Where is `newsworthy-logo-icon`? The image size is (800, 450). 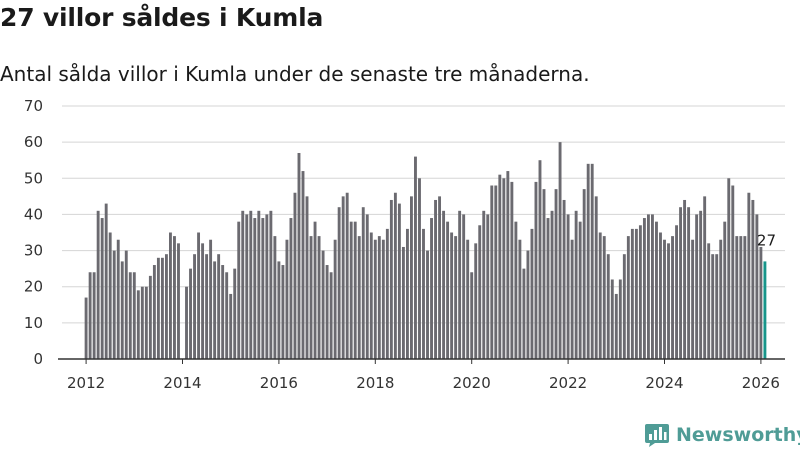 newsworthy-logo-icon is located at coordinates (657, 435).